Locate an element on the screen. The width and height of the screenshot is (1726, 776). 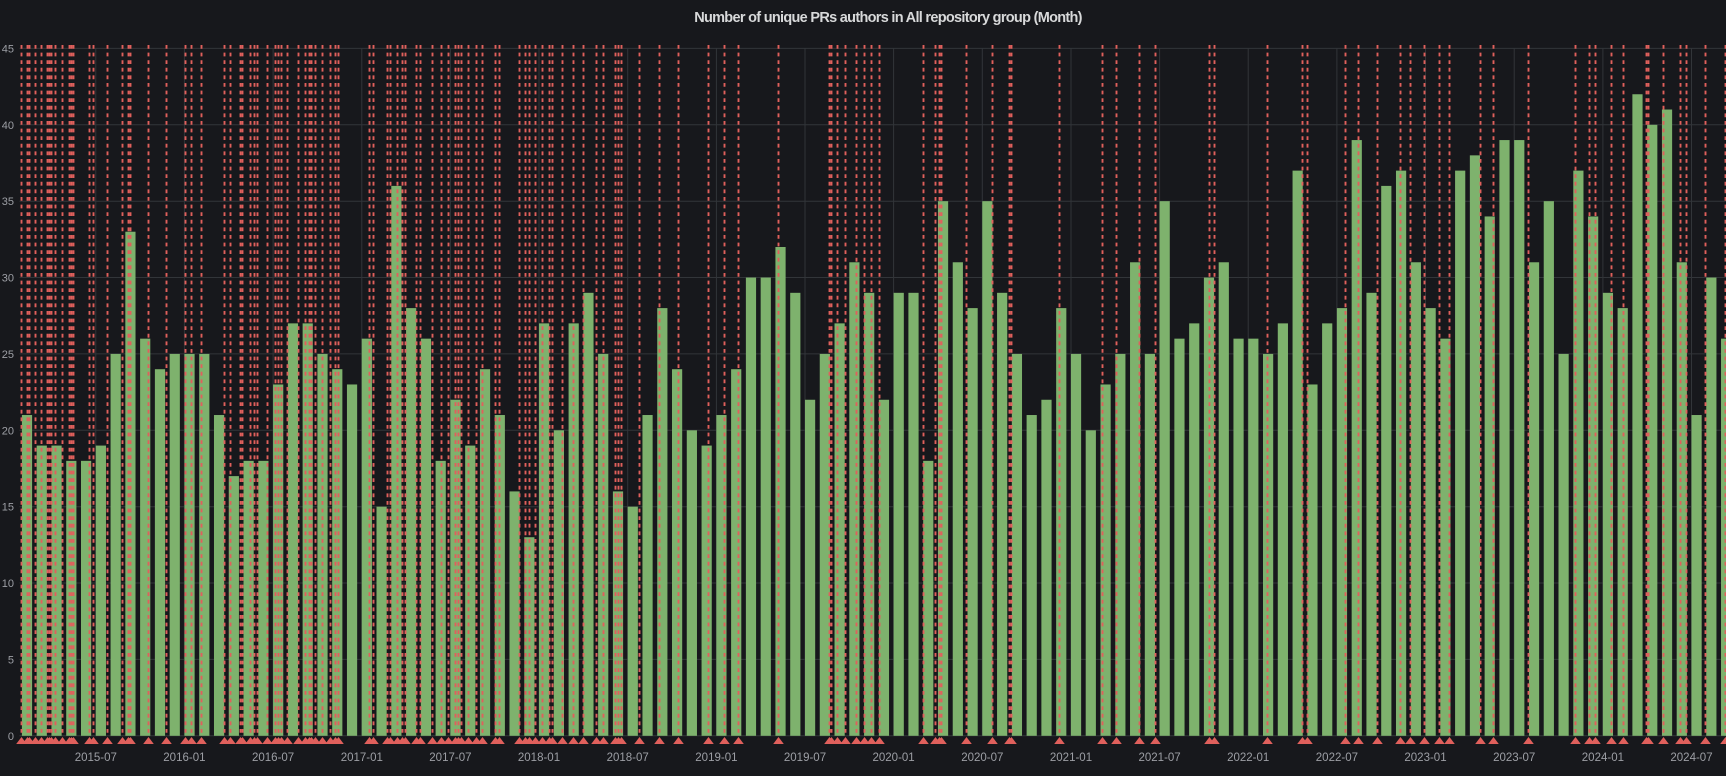
svg-text: 2020-01 is located at coordinates (893, 758).